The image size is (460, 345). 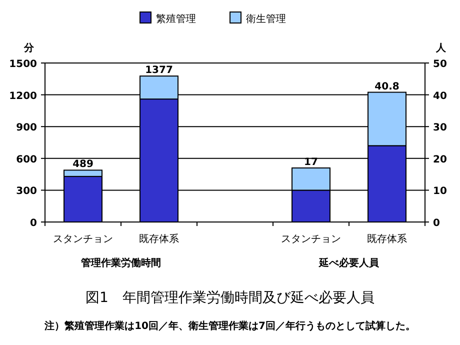 I want to click on y-tick-label: 1200, so click(x=23, y=96).